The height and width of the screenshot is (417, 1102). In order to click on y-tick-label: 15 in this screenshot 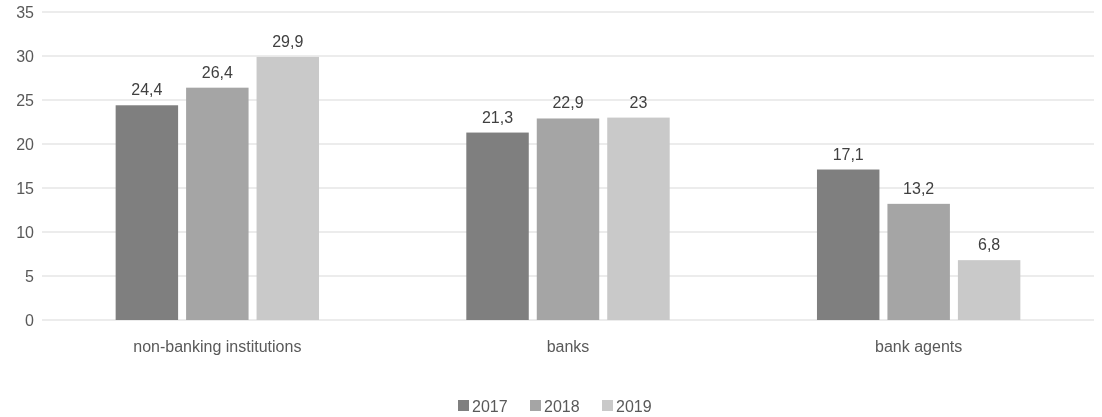, I will do `click(25, 188)`.